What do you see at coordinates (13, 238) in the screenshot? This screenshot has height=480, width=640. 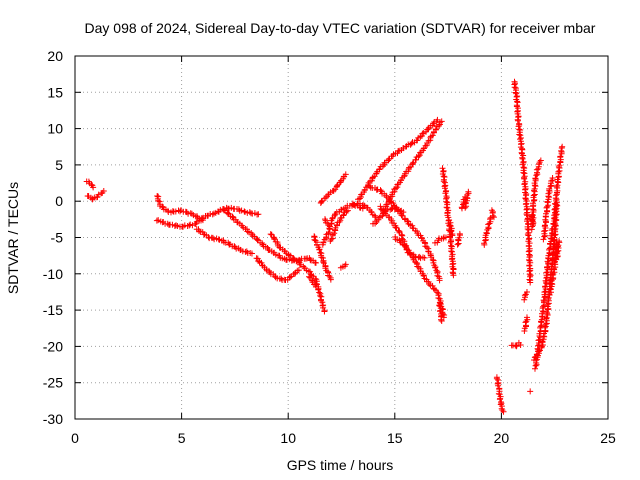 I see `y-axis-label: SDTVAR / TECUs` at bounding box center [13, 238].